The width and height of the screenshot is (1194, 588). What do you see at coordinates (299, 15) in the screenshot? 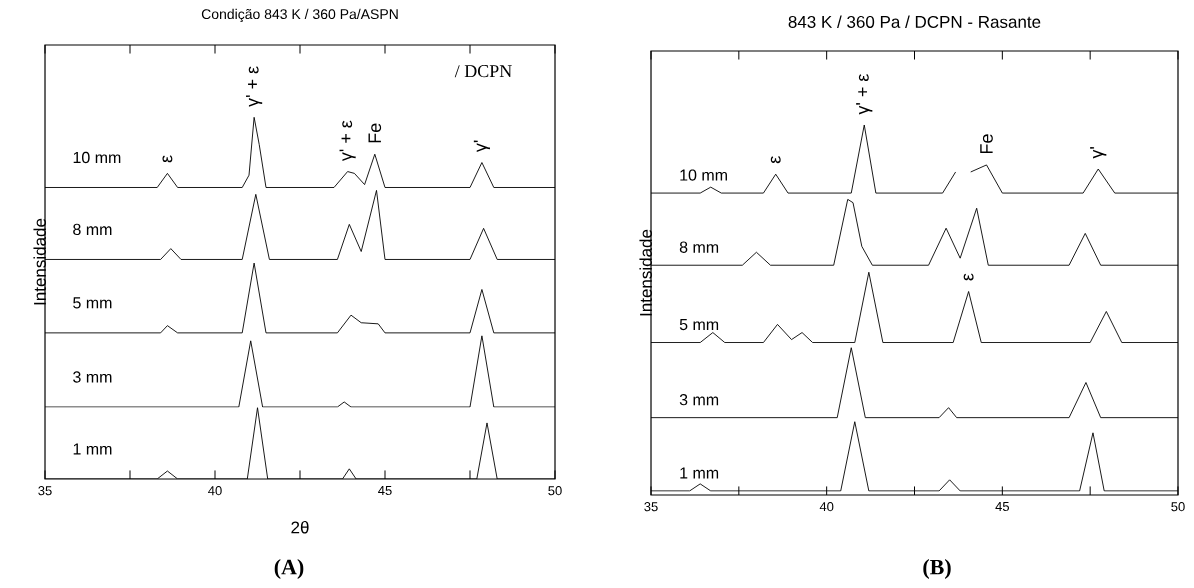
I see `chart-title: Condição 843 K / 360 Pa/ASPN` at bounding box center [299, 15].